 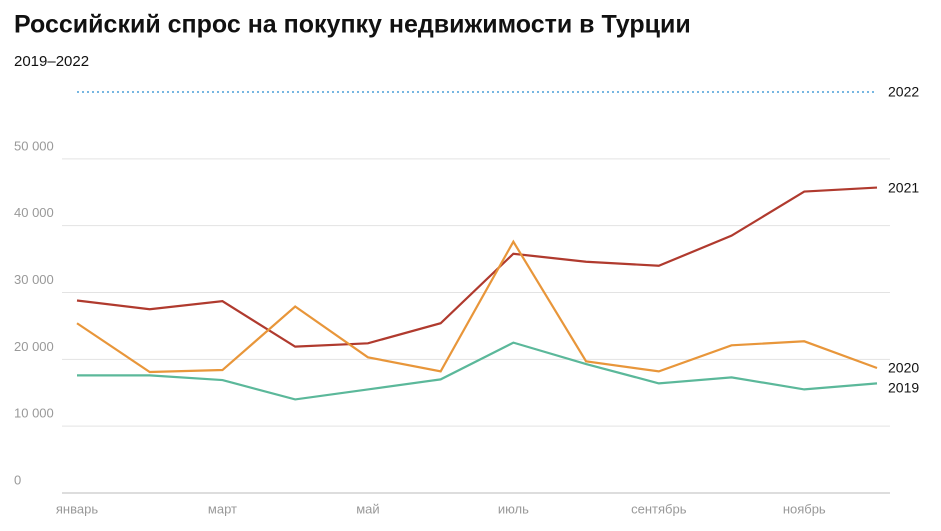 What do you see at coordinates (77, 508) in the screenshot?
I see `x-tick-label: январь` at bounding box center [77, 508].